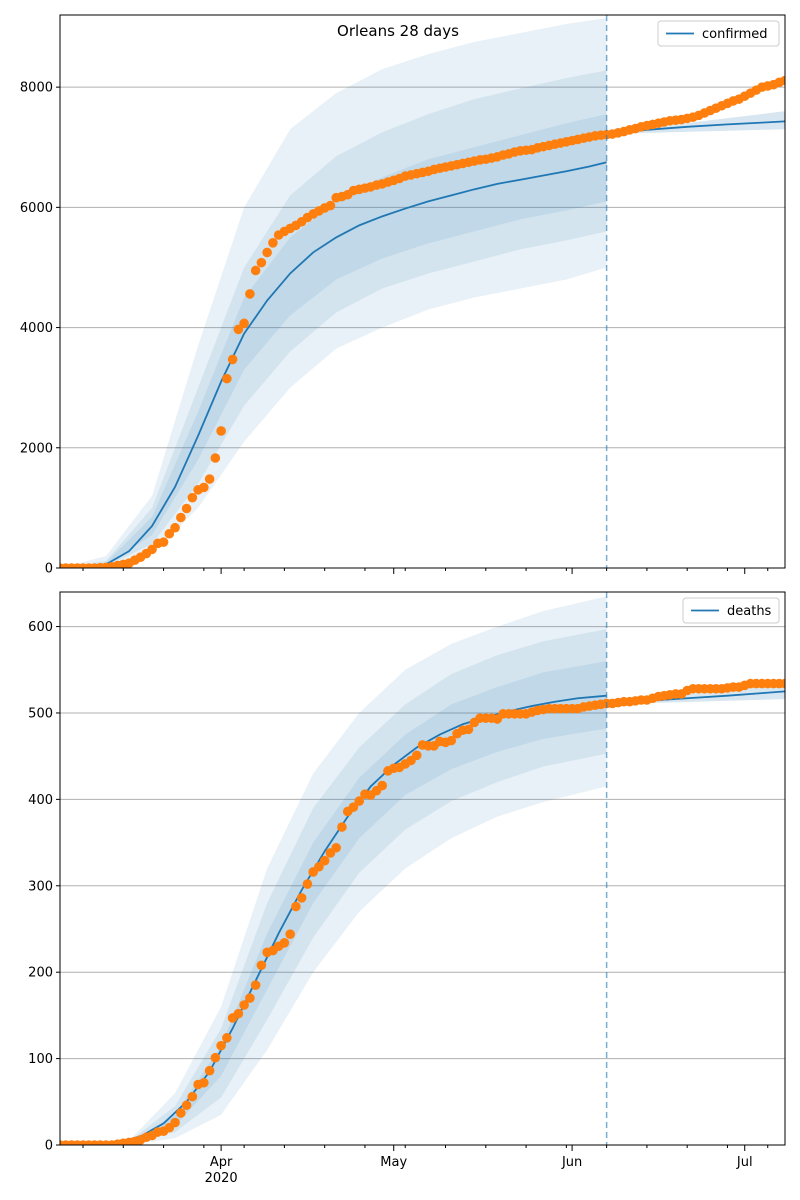 The image size is (800, 1200). Describe the element at coordinates (36, 208) in the screenshot. I see `y-tick-label: 6000` at that location.